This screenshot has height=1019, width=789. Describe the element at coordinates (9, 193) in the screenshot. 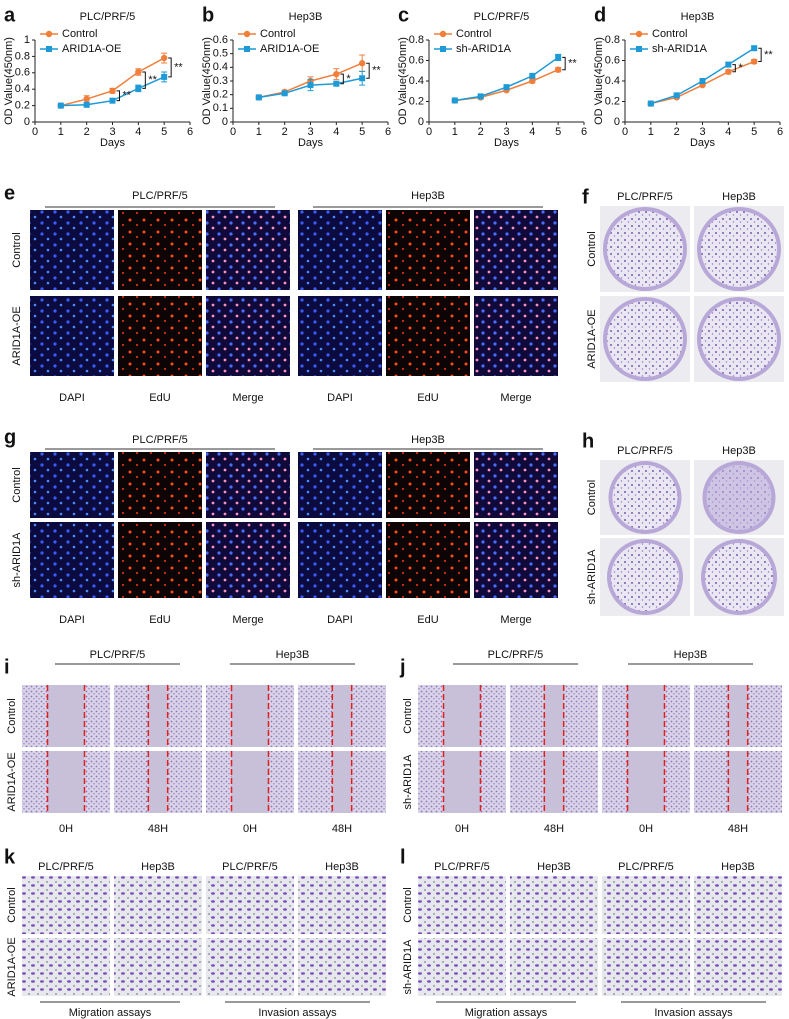

I see `panel-letter: e` at that location.